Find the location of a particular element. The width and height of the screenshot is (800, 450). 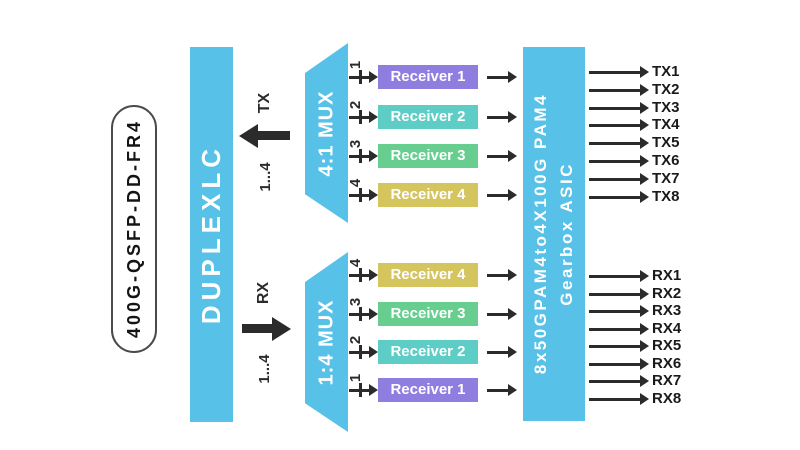

output-label: RX4 is located at coordinates (667, 328).